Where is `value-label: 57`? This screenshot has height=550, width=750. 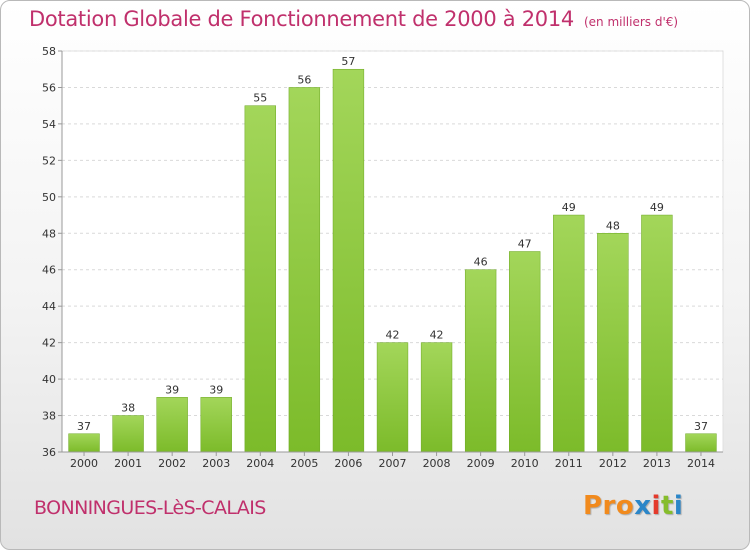
value-label: 57 is located at coordinates (348, 61).